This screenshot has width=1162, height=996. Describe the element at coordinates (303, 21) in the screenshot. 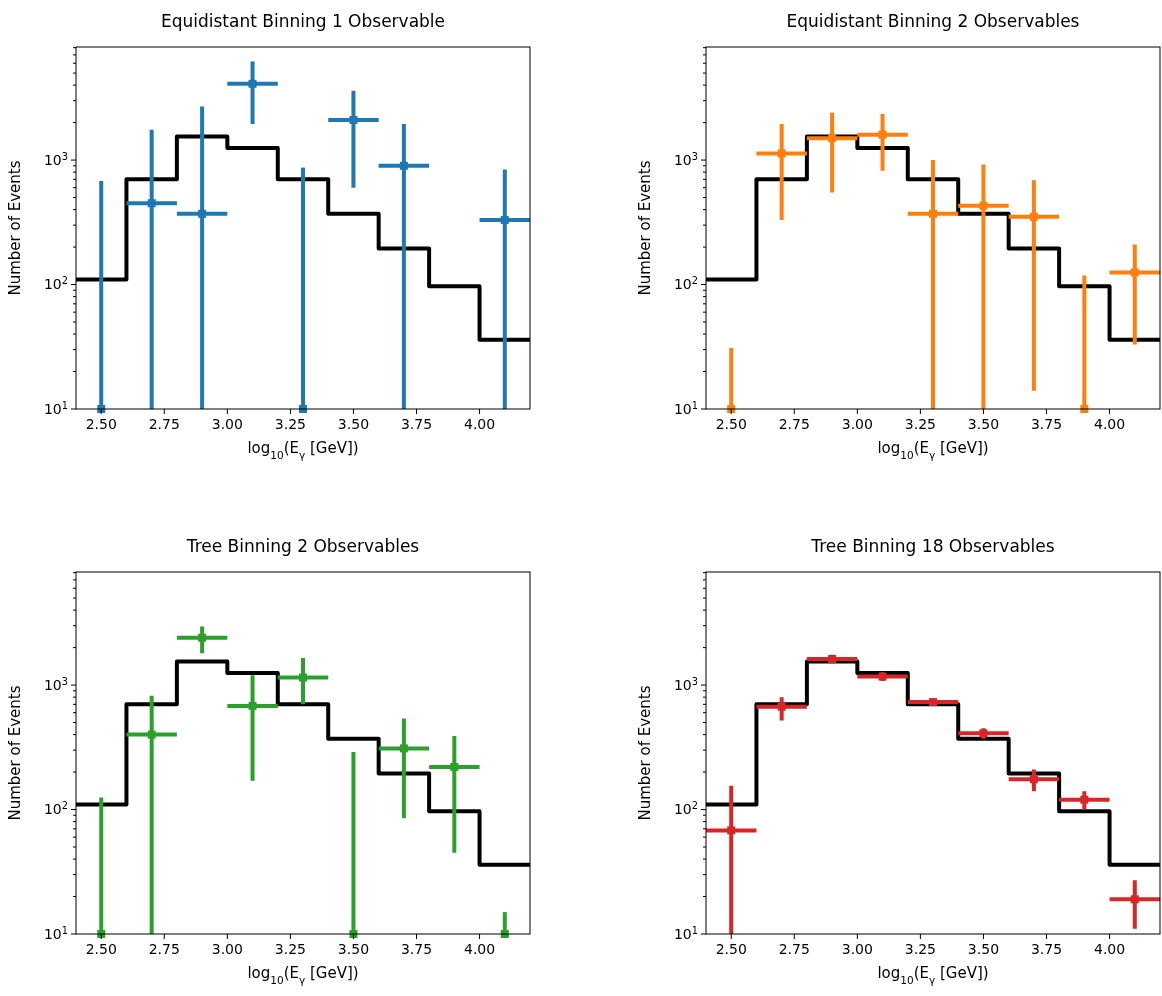

I see `chart-title: Equidistant Binning 1 Observable` at that location.